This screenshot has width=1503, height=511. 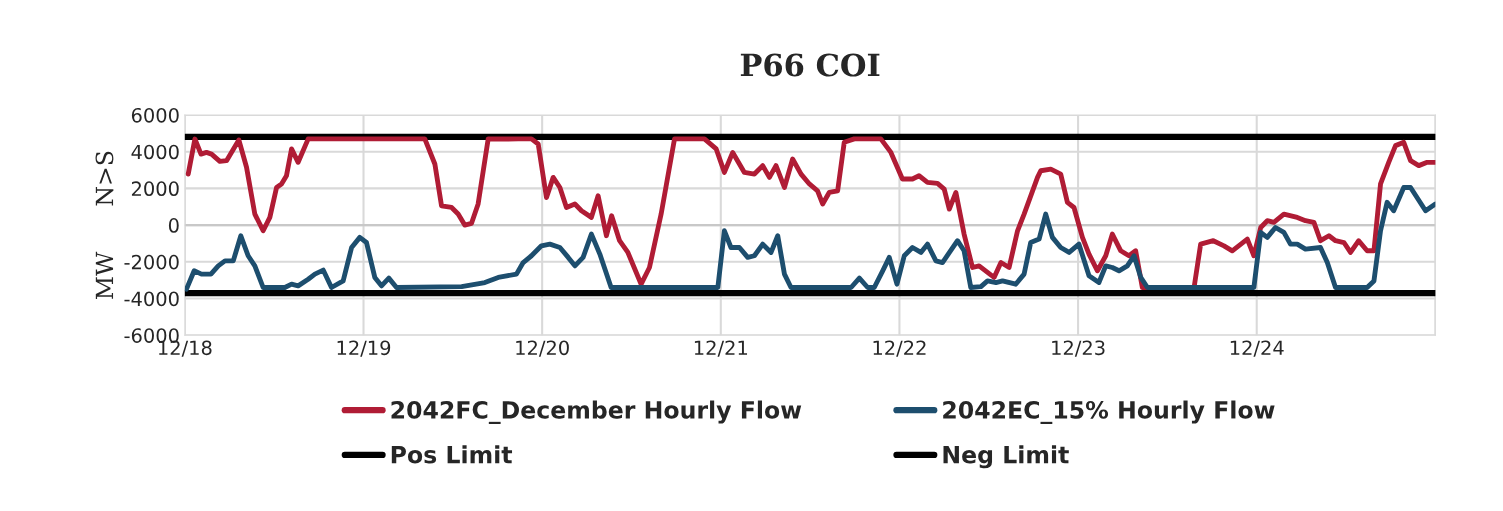 I want to click on y-tick-label: 2000, so click(x=155, y=189).